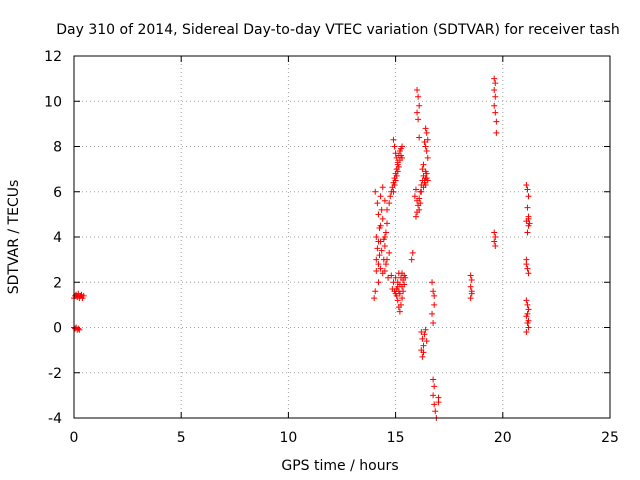  Describe the element at coordinates (53, 57) in the screenshot. I see `y-tick-label: 12` at that location.